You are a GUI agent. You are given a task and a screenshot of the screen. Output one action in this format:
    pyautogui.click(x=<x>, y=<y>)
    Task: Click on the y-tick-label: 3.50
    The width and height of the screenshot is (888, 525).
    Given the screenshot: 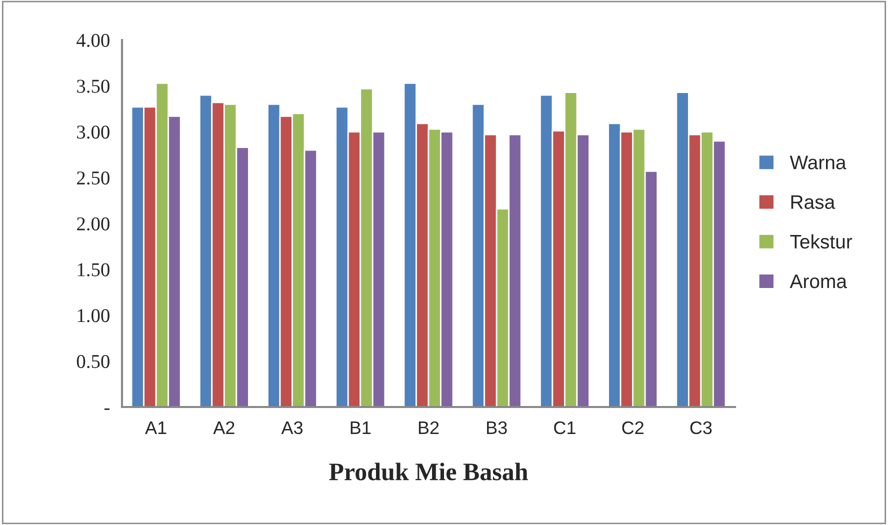 What is the action you would take?
    pyautogui.click(x=93, y=86)
    